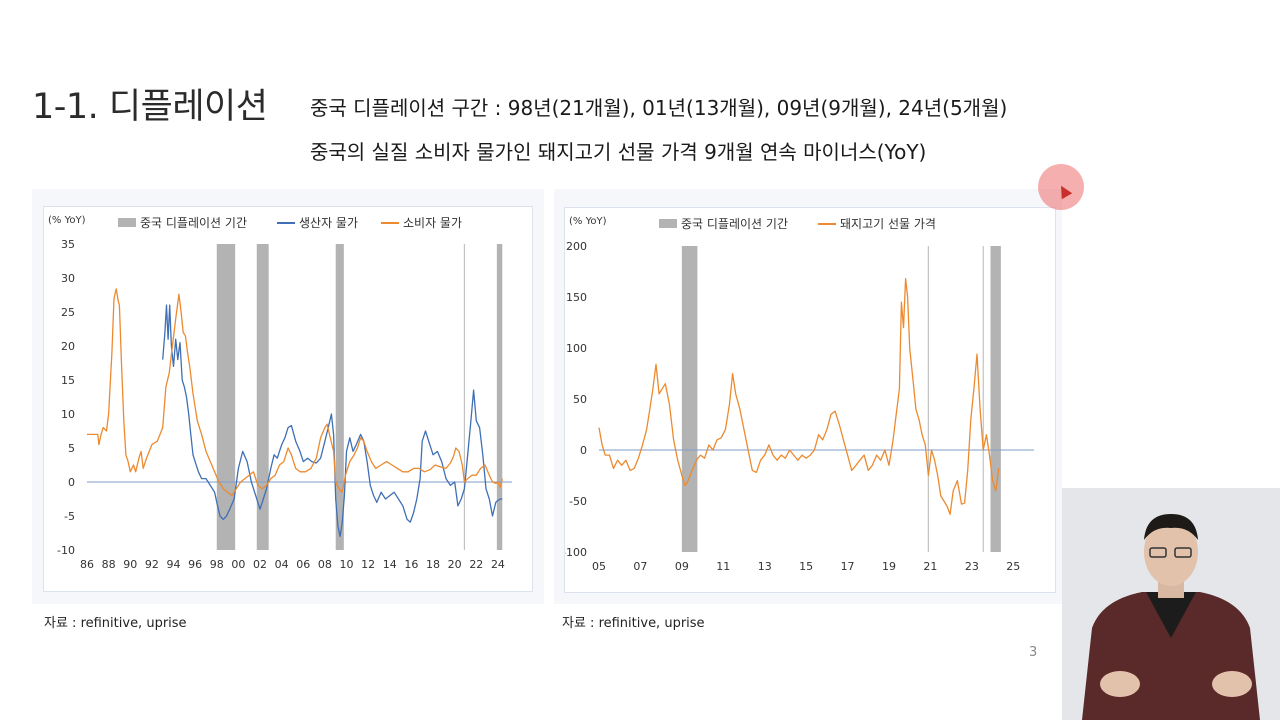  What do you see at coordinates (578, 501) in the screenshot?
I see `y-tick-label: -50` at bounding box center [578, 501].